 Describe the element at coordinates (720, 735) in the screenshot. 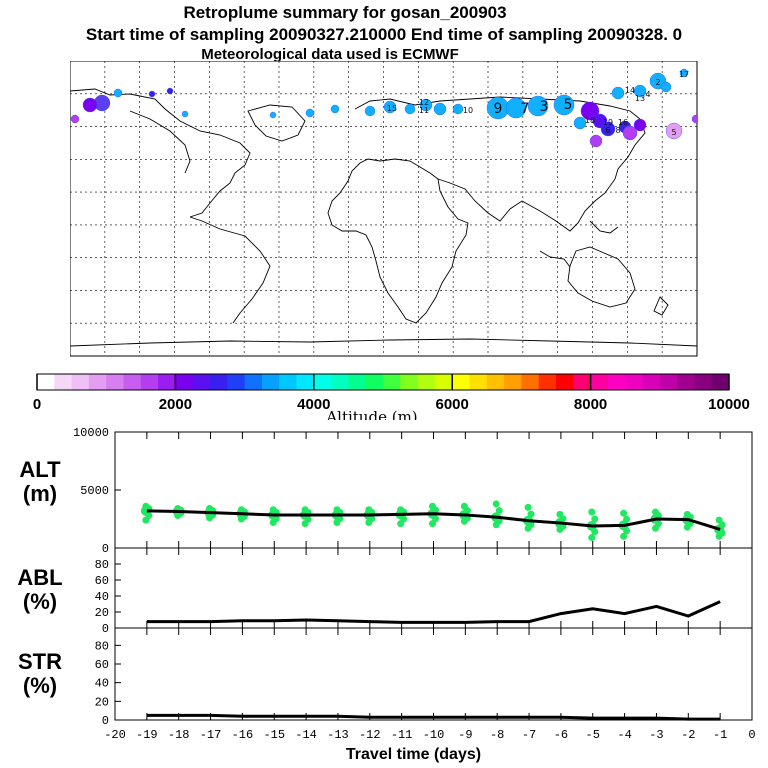

I see `x-tick-label: -1` at that location.